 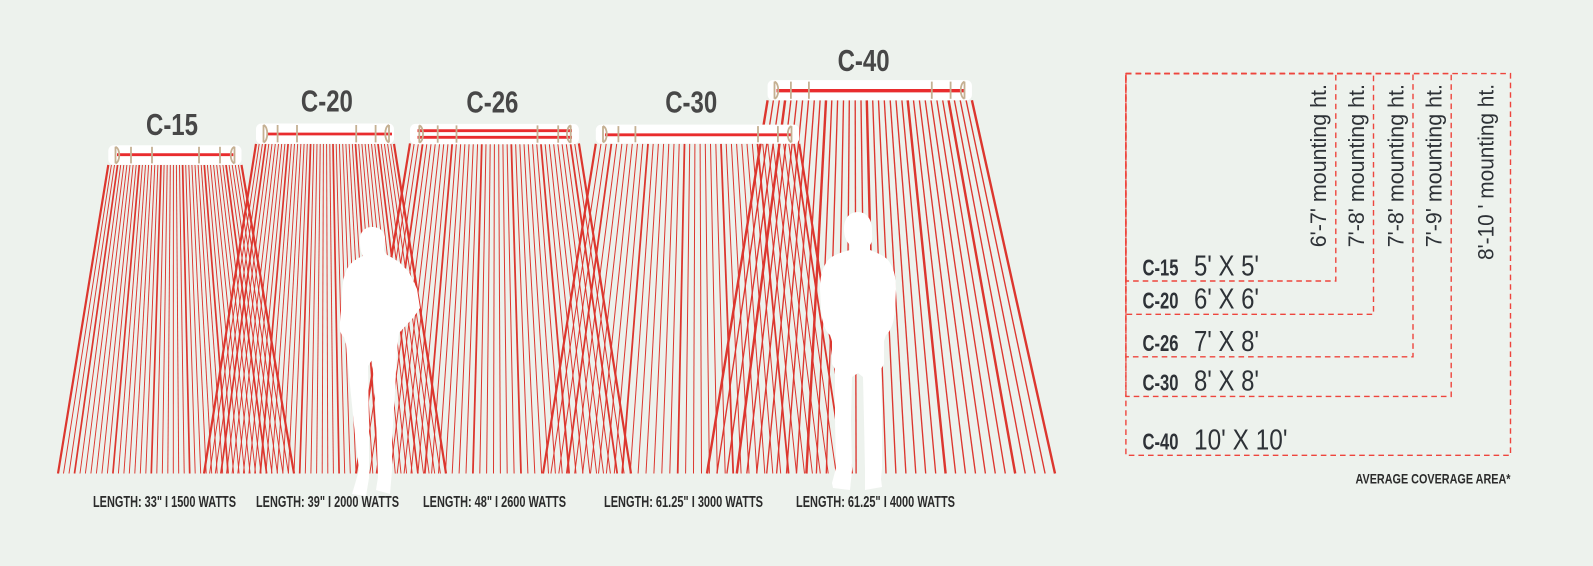 What do you see at coordinates (1226, 300) in the screenshot?
I see `svg-text: 6' X 6'` at bounding box center [1226, 300].